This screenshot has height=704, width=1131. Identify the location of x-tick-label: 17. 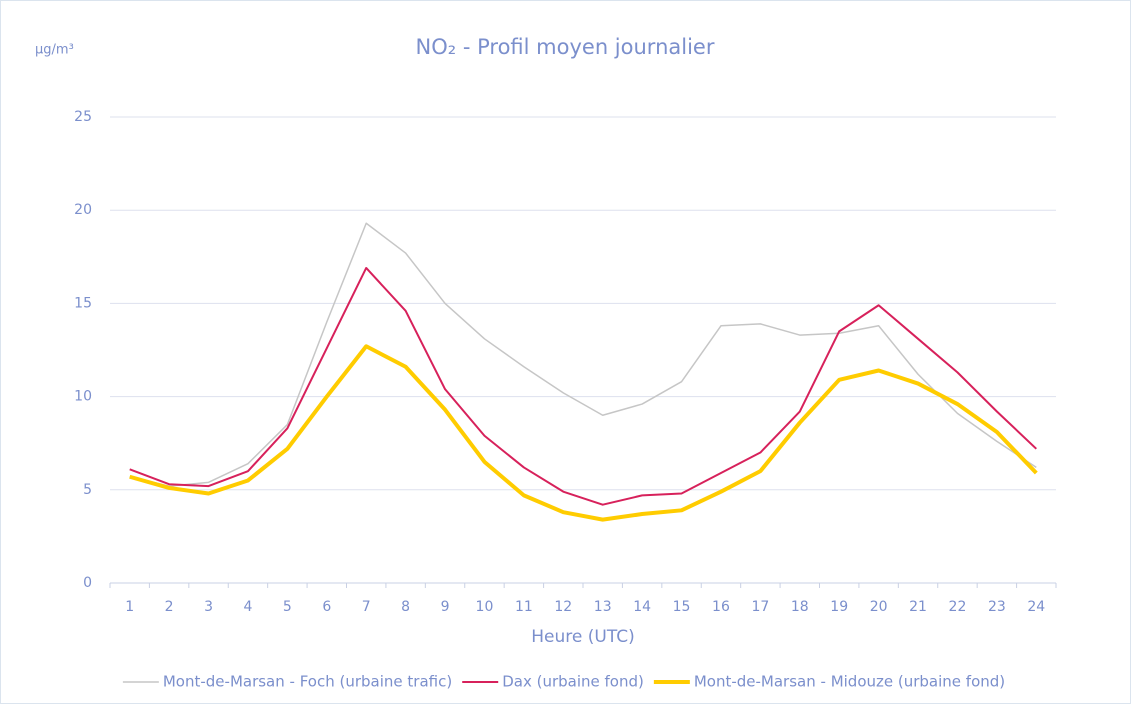
(760, 607).